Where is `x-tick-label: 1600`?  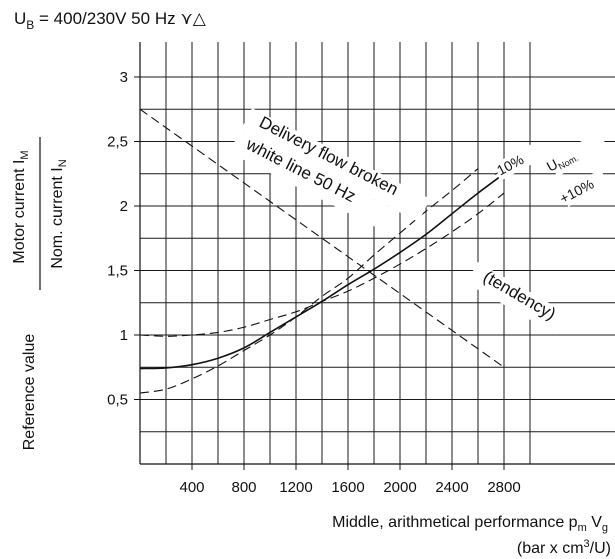 x-tick-label: 1600 is located at coordinates (347, 487).